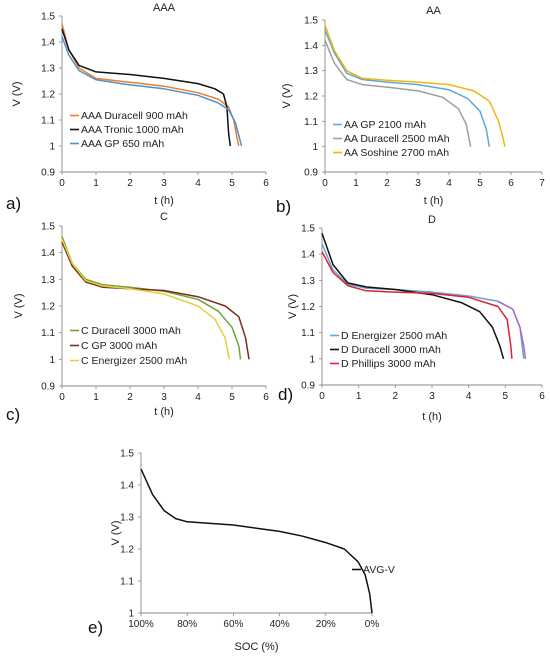 This screenshot has width=550, height=659. Describe the element at coordinates (187, 624) in the screenshot. I see `x-tick-label: 80%` at that location.